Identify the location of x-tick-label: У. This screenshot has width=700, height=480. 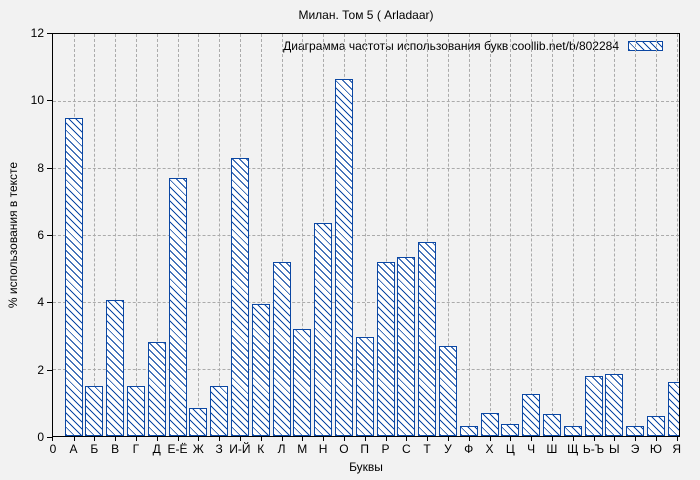
(448, 449).